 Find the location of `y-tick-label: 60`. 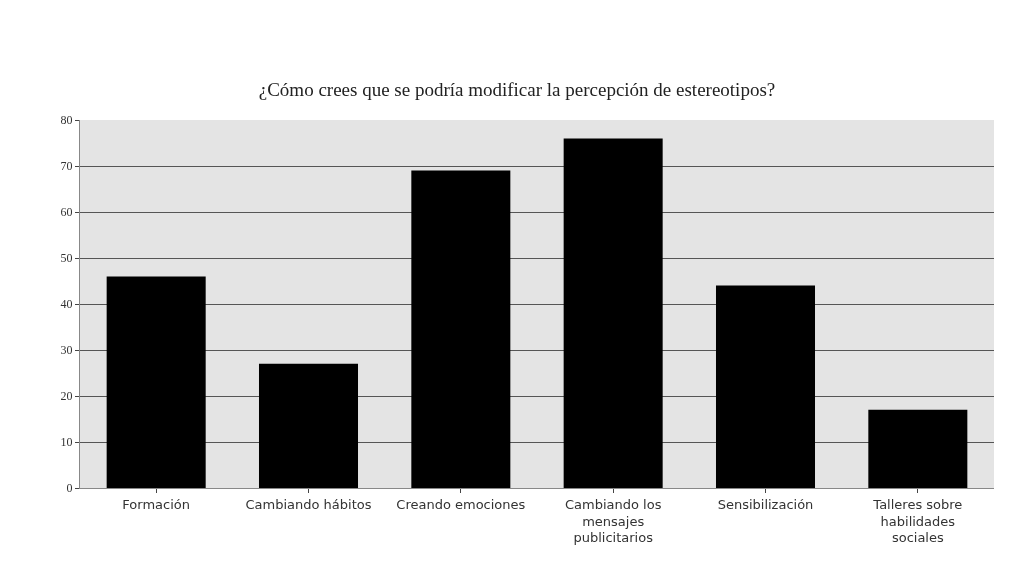

y-tick-label: 60 is located at coordinates (66, 212).